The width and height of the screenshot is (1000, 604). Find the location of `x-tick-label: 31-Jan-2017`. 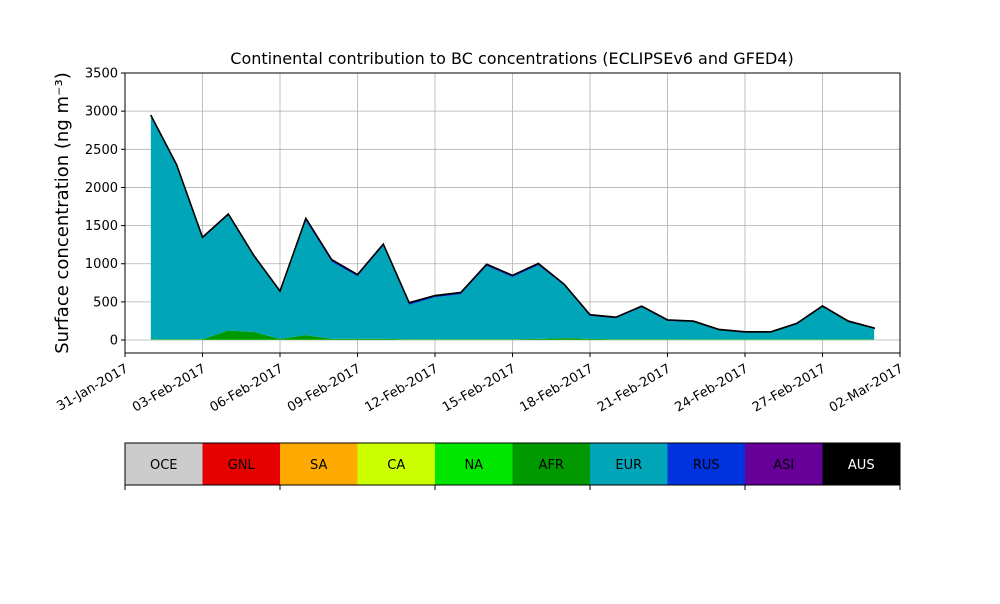

x-tick-label: 31-Jan-2017 is located at coordinates (92, 387).